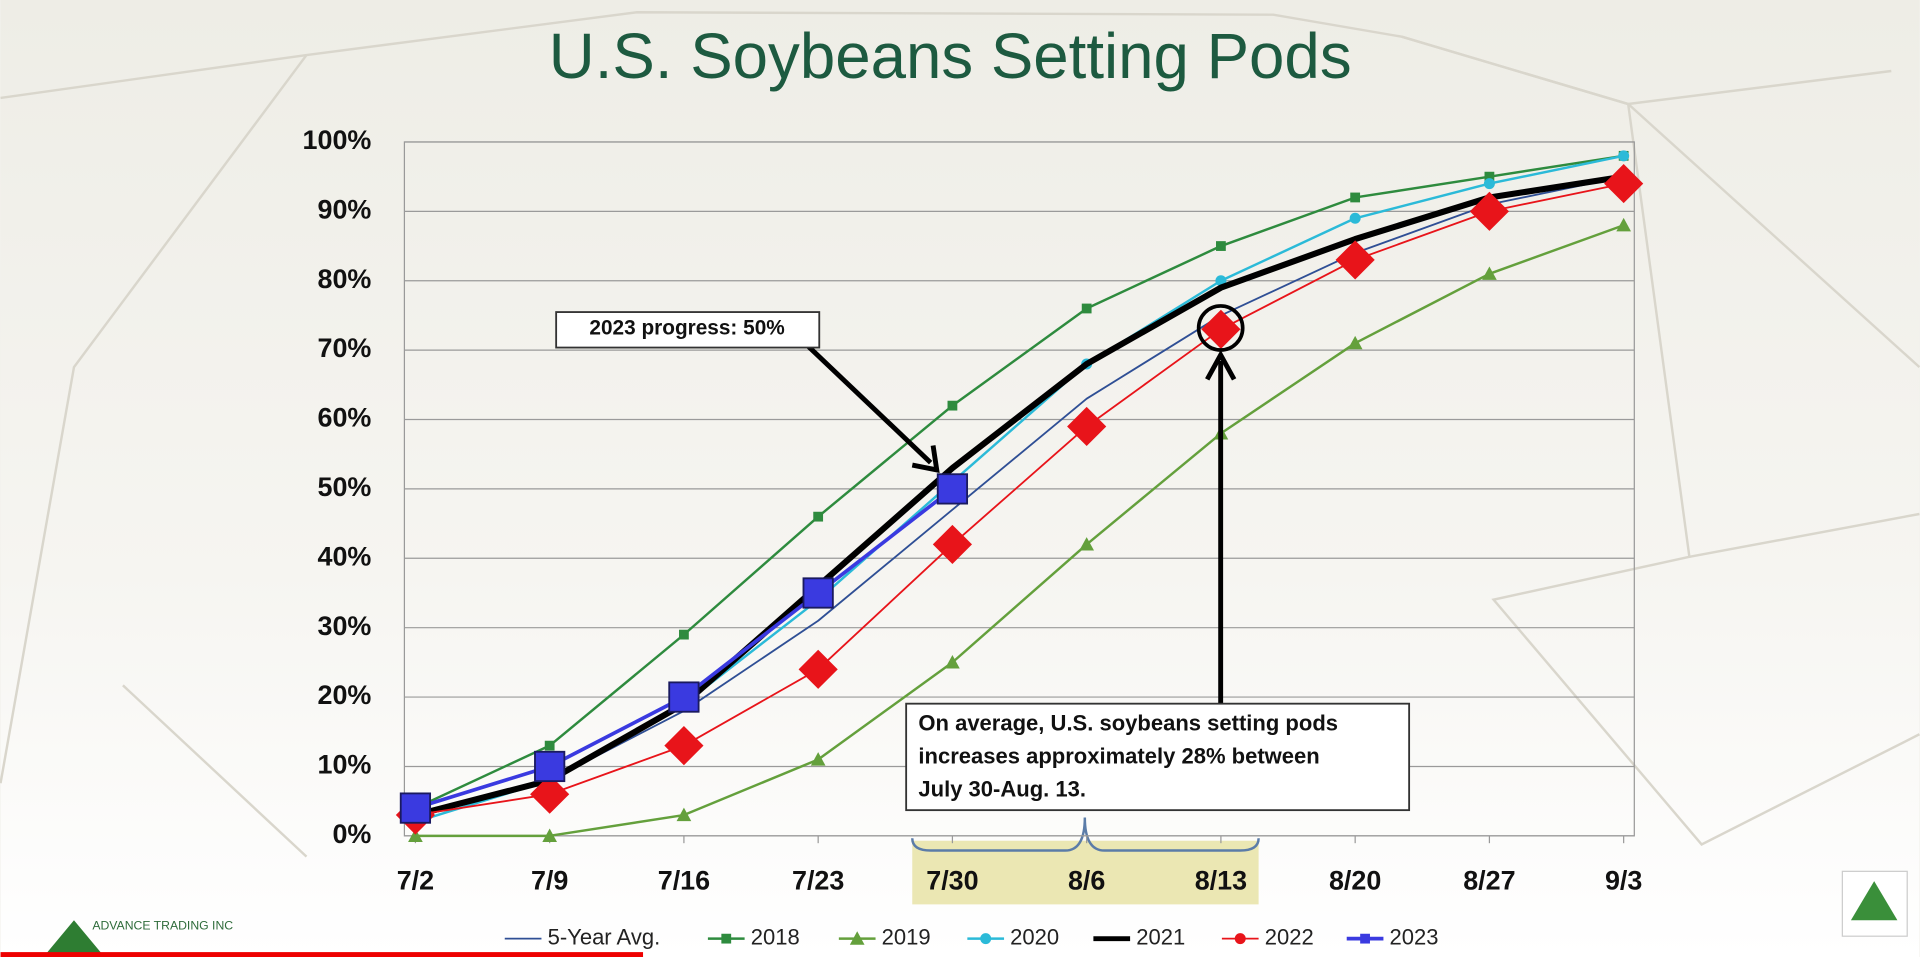 This screenshot has width=1920, height=957. Describe the element at coordinates (775, 936) in the screenshot. I see `legend-label: 2018` at that location.